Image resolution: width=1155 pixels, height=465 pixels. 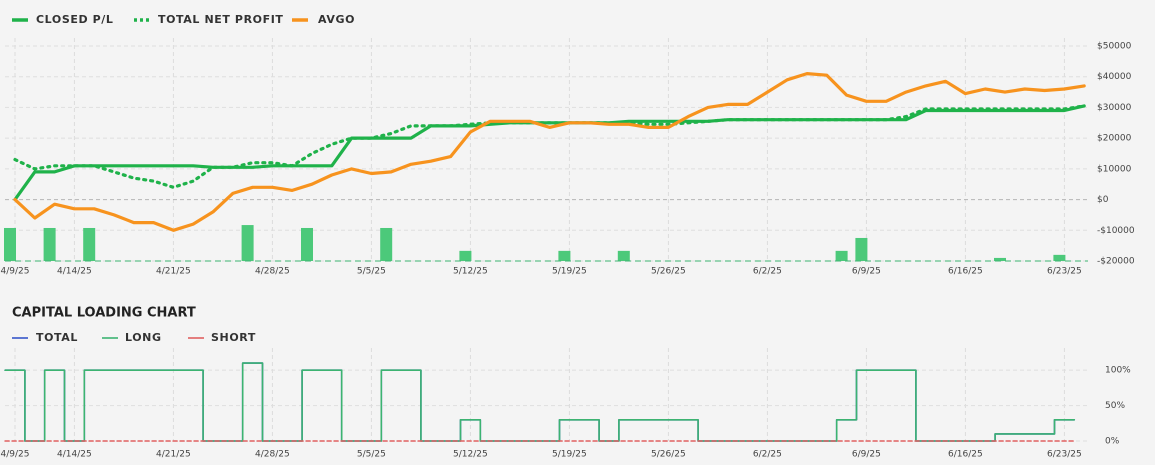 I want to click on legend-label: CLOSED P/L, so click(x=75, y=19).